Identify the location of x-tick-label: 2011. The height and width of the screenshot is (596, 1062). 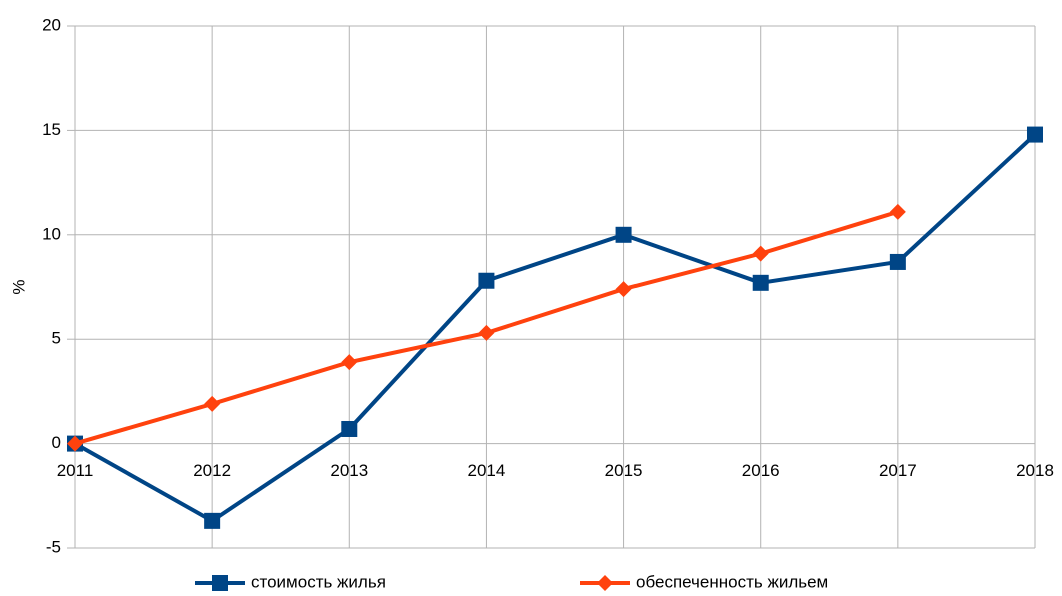
(75, 470).